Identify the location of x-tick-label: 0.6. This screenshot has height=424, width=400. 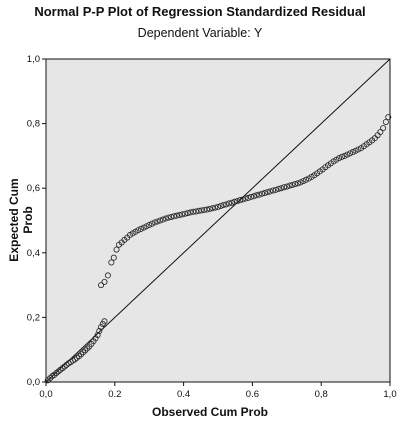
(252, 394).